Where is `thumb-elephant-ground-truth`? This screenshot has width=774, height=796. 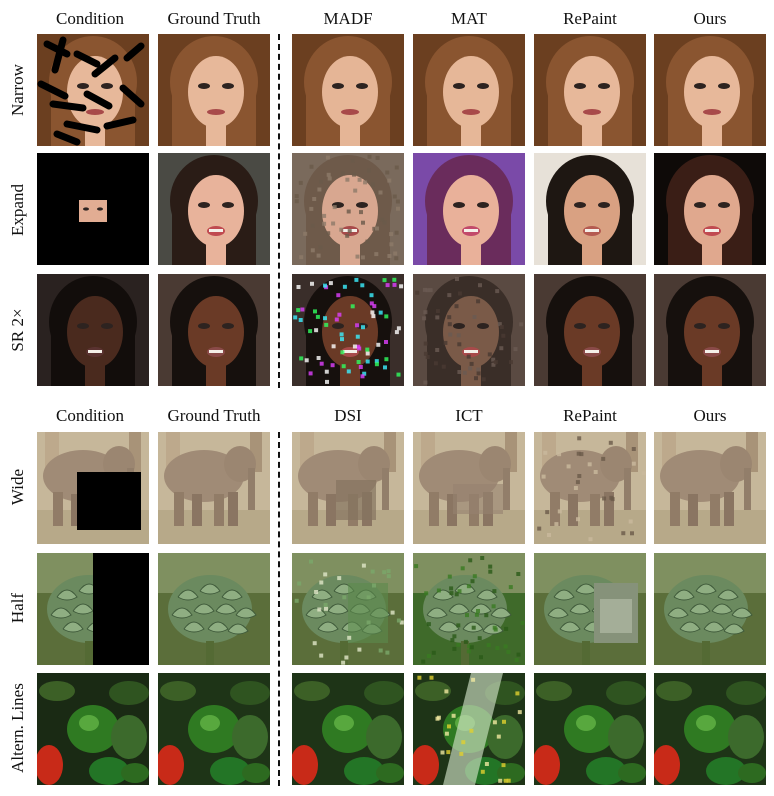 thumb-elephant-ground-truth is located at coordinates (214, 488).